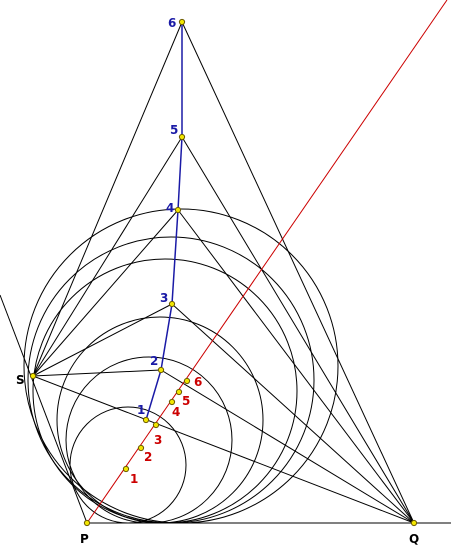  What do you see at coordinates (87, 523) in the screenshot?
I see `point-p` at bounding box center [87, 523].